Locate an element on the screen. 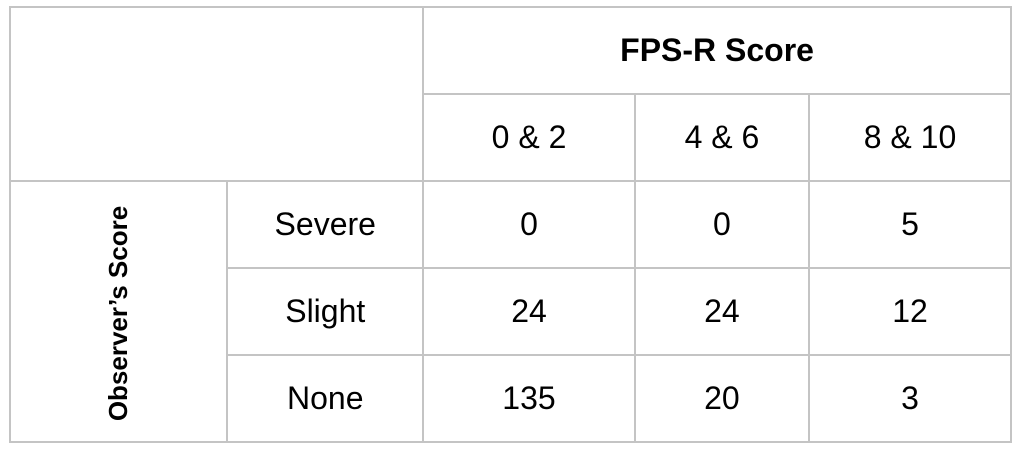 This screenshot has height=450, width=1012. table-cell: 12 is located at coordinates (909, 311).